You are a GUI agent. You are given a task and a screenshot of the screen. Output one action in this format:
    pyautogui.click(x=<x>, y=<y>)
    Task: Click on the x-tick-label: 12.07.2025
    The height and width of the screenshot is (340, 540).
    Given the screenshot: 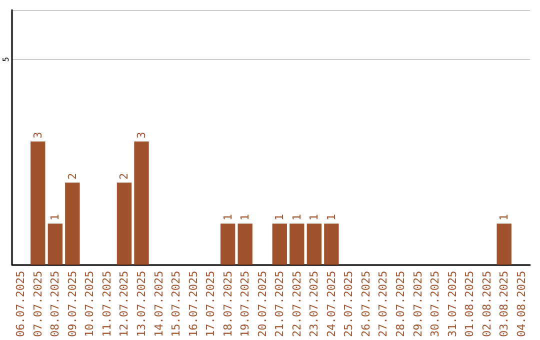 What is the action you would take?
    pyautogui.click(x=124, y=304)
    